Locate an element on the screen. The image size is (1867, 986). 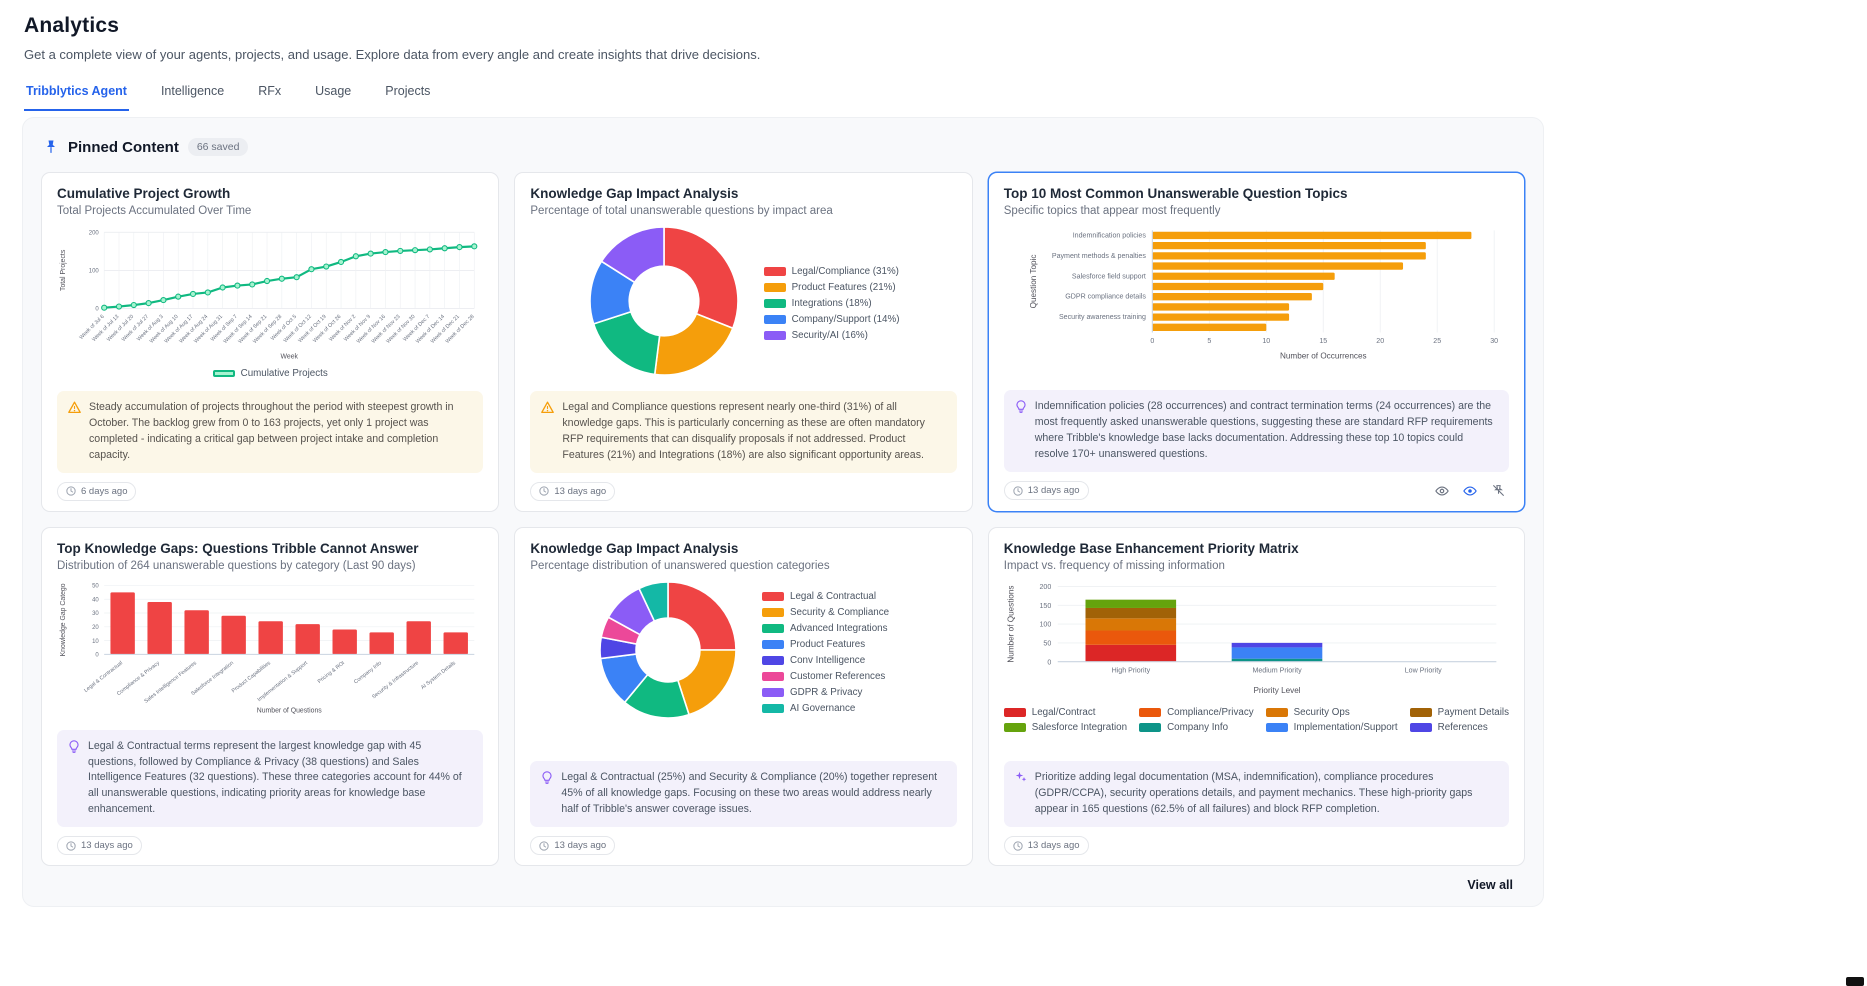
legend-item: References is located at coordinates (1459, 727).